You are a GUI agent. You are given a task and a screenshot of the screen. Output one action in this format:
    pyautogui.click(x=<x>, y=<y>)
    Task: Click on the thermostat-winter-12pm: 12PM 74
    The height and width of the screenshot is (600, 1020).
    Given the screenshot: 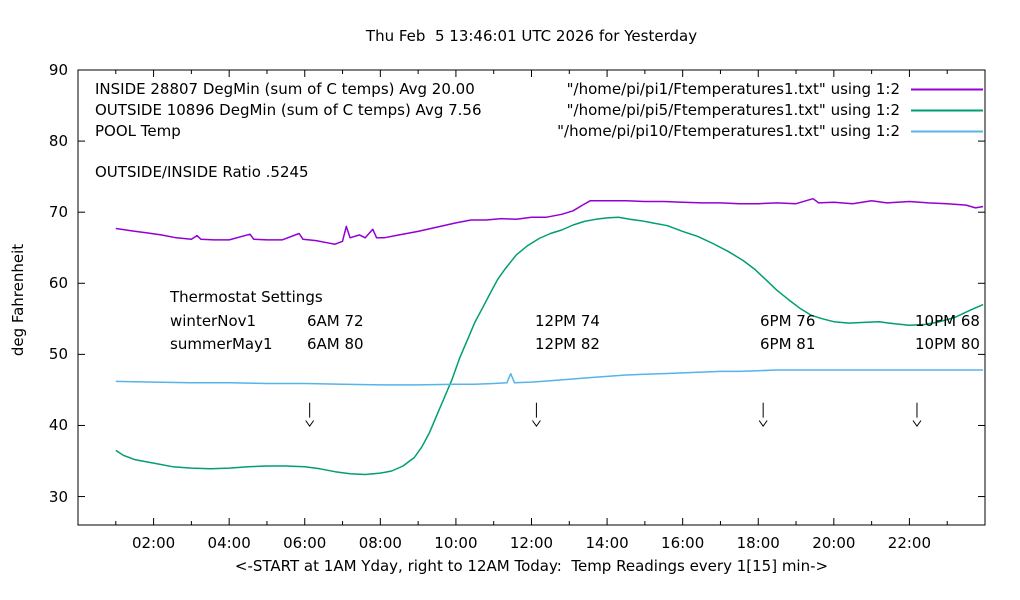 What is the action you would take?
    pyautogui.click(x=567, y=321)
    